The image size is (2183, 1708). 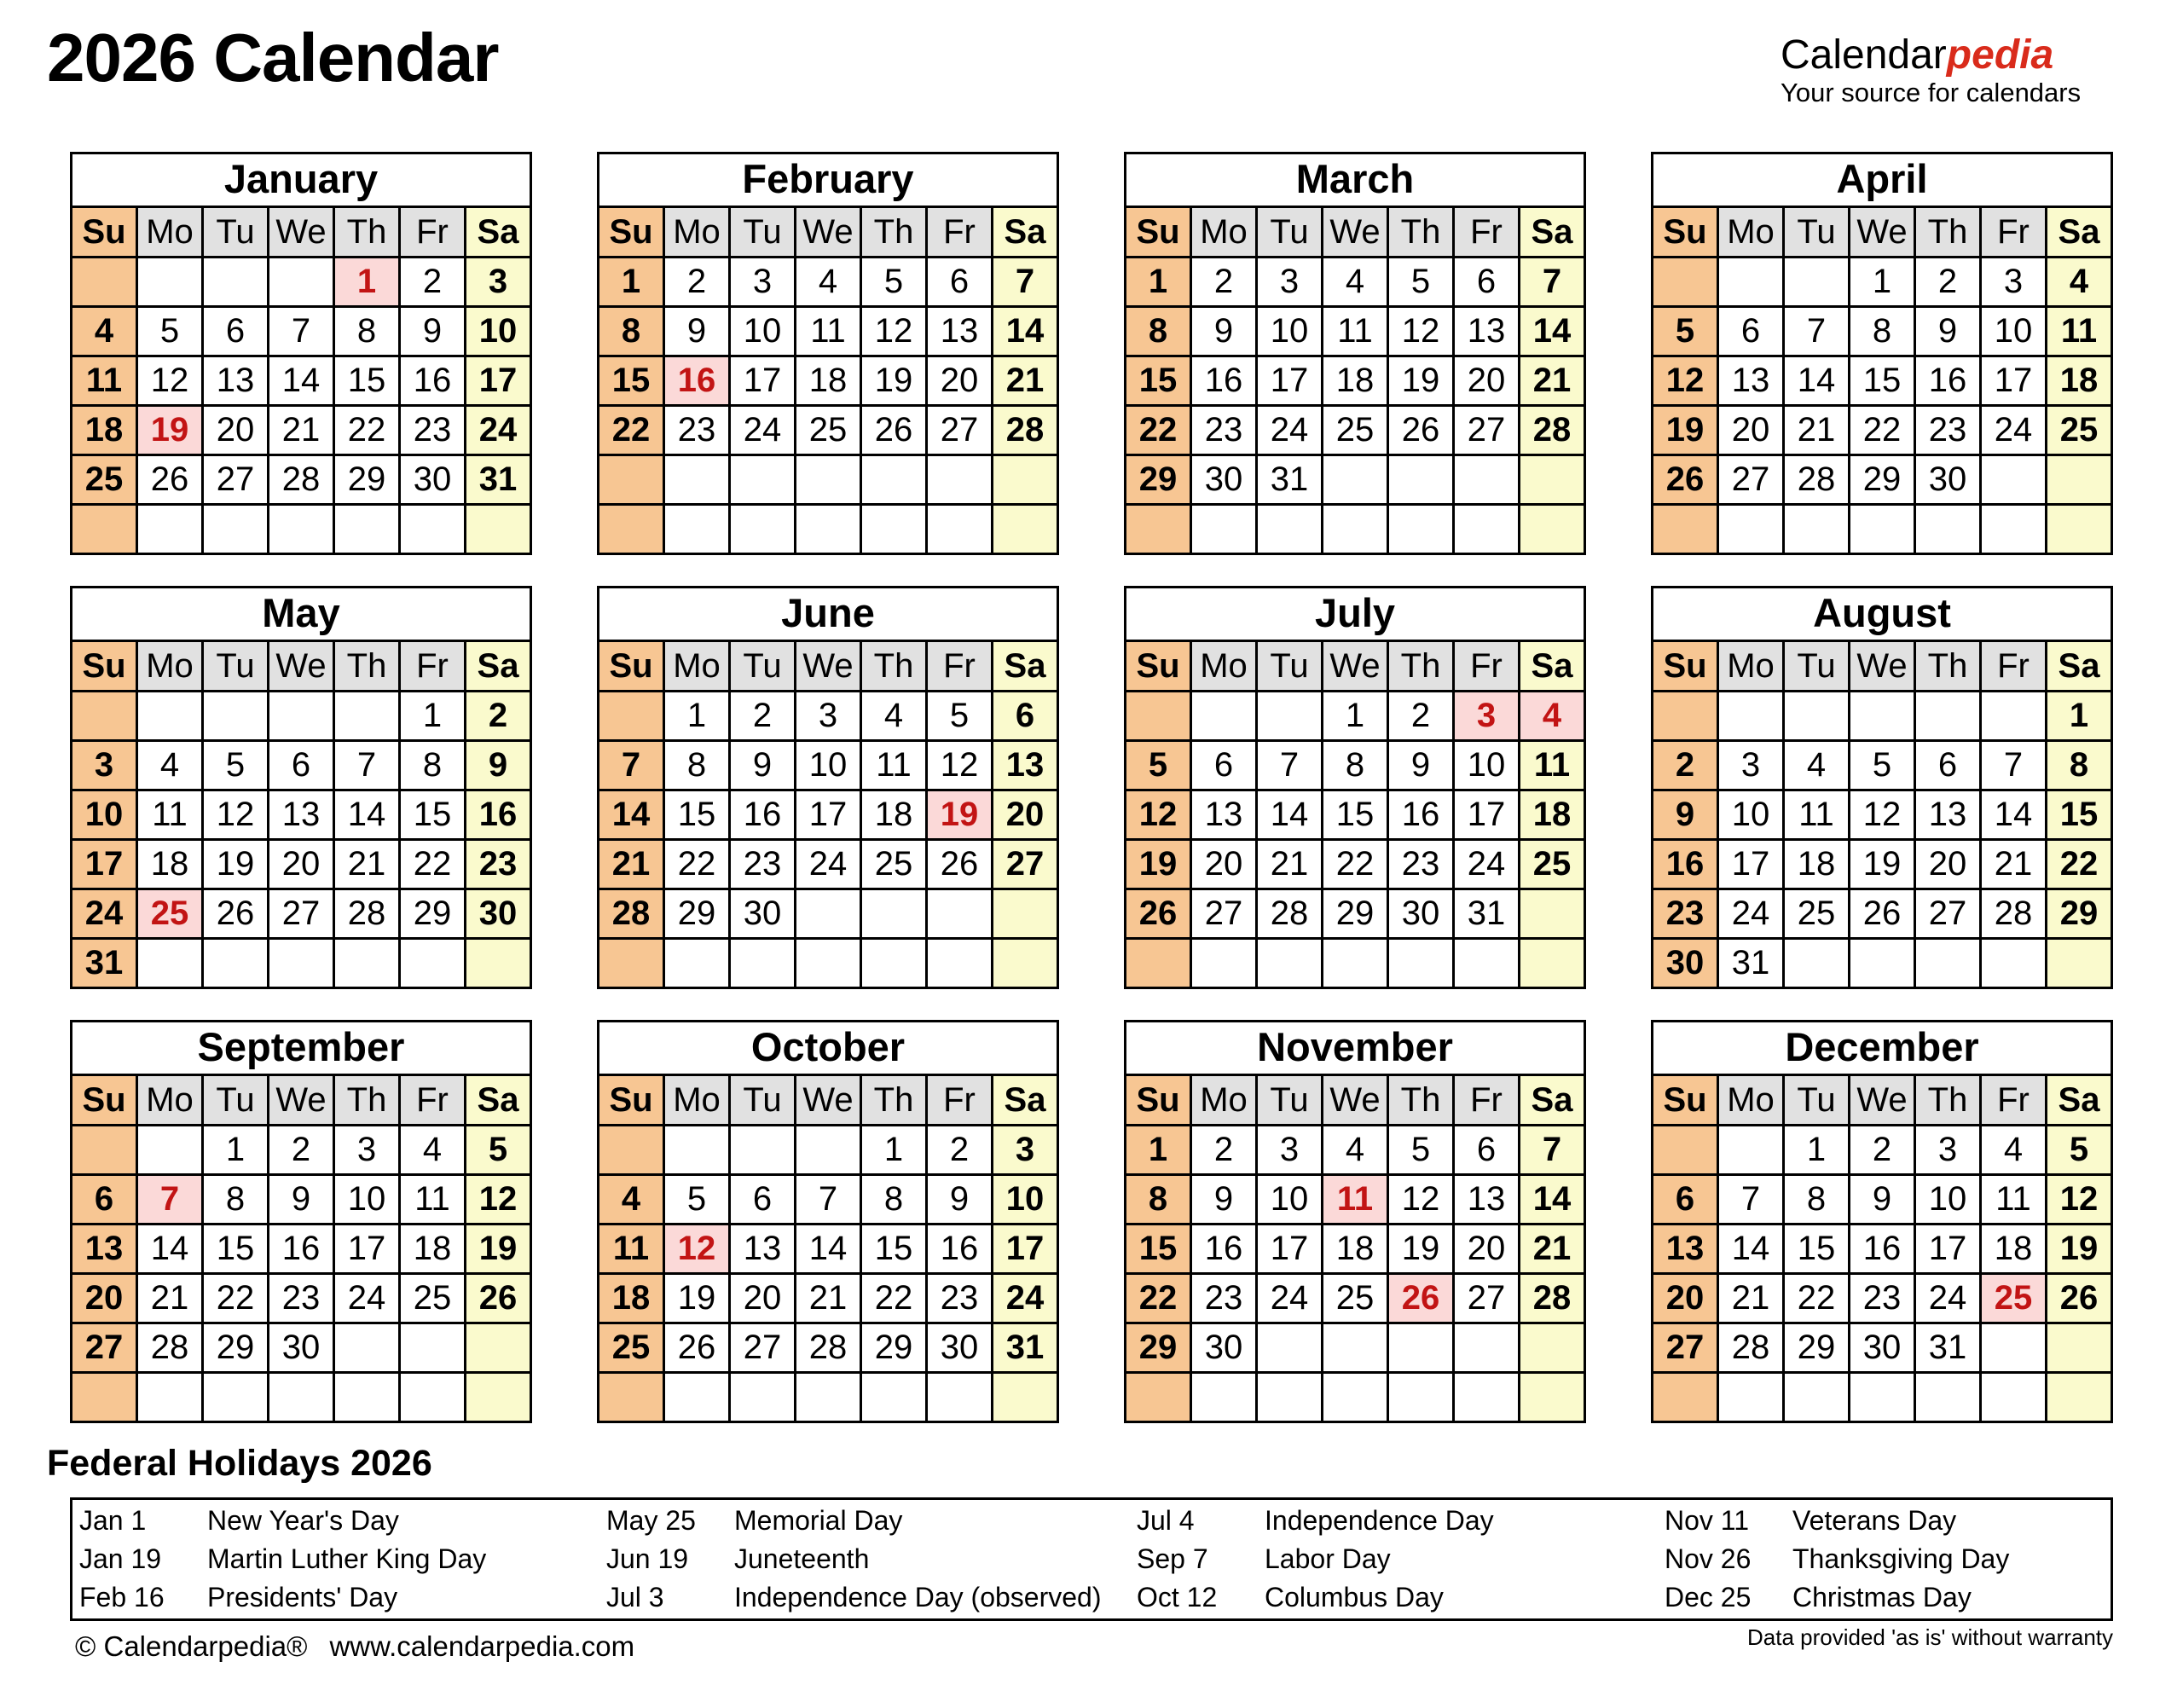 I want to click on day-header-tu: Tu, so click(x=762, y=232).